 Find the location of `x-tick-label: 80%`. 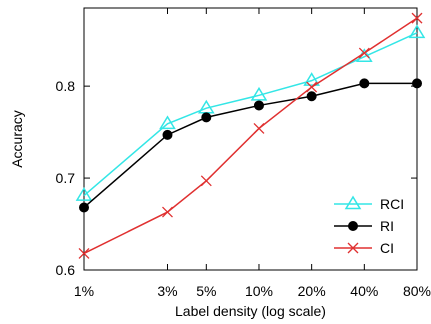

x-tick-label: 80% is located at coordinates (417, 291).